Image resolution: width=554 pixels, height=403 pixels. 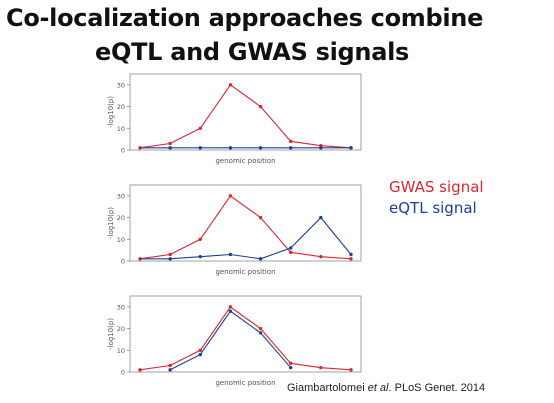 I want to click on chart-bottom: 0 10 20 30-log10(p) genomic position, so click(x=234, y=341).